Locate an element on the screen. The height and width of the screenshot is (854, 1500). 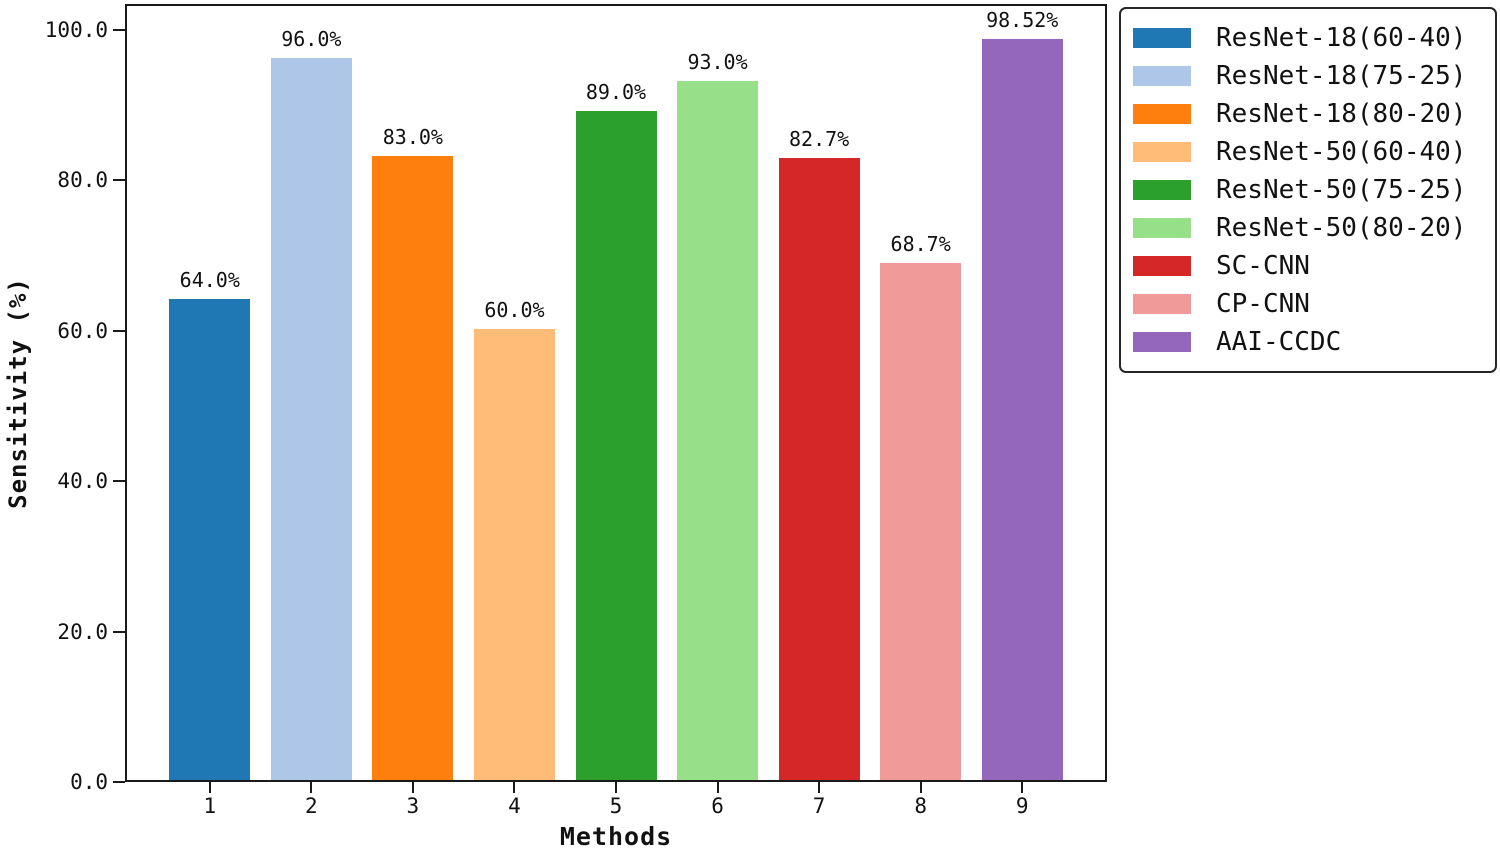
legend-label: AAI-CCDC is located at coordinates (1279, 342).